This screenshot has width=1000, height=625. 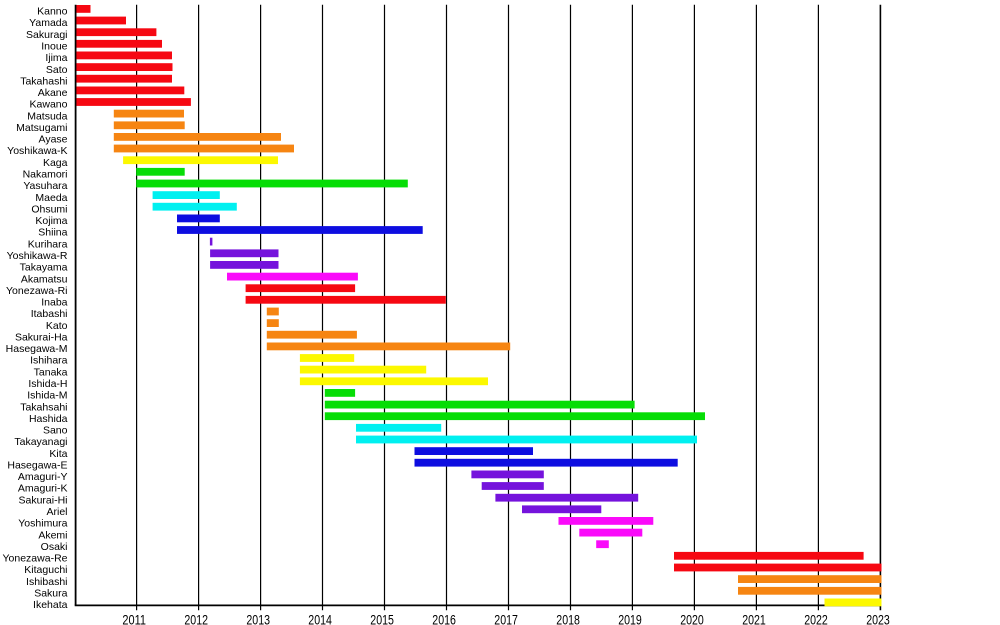 I want to click on svg-text: 2016, so click(x=444, y=619).